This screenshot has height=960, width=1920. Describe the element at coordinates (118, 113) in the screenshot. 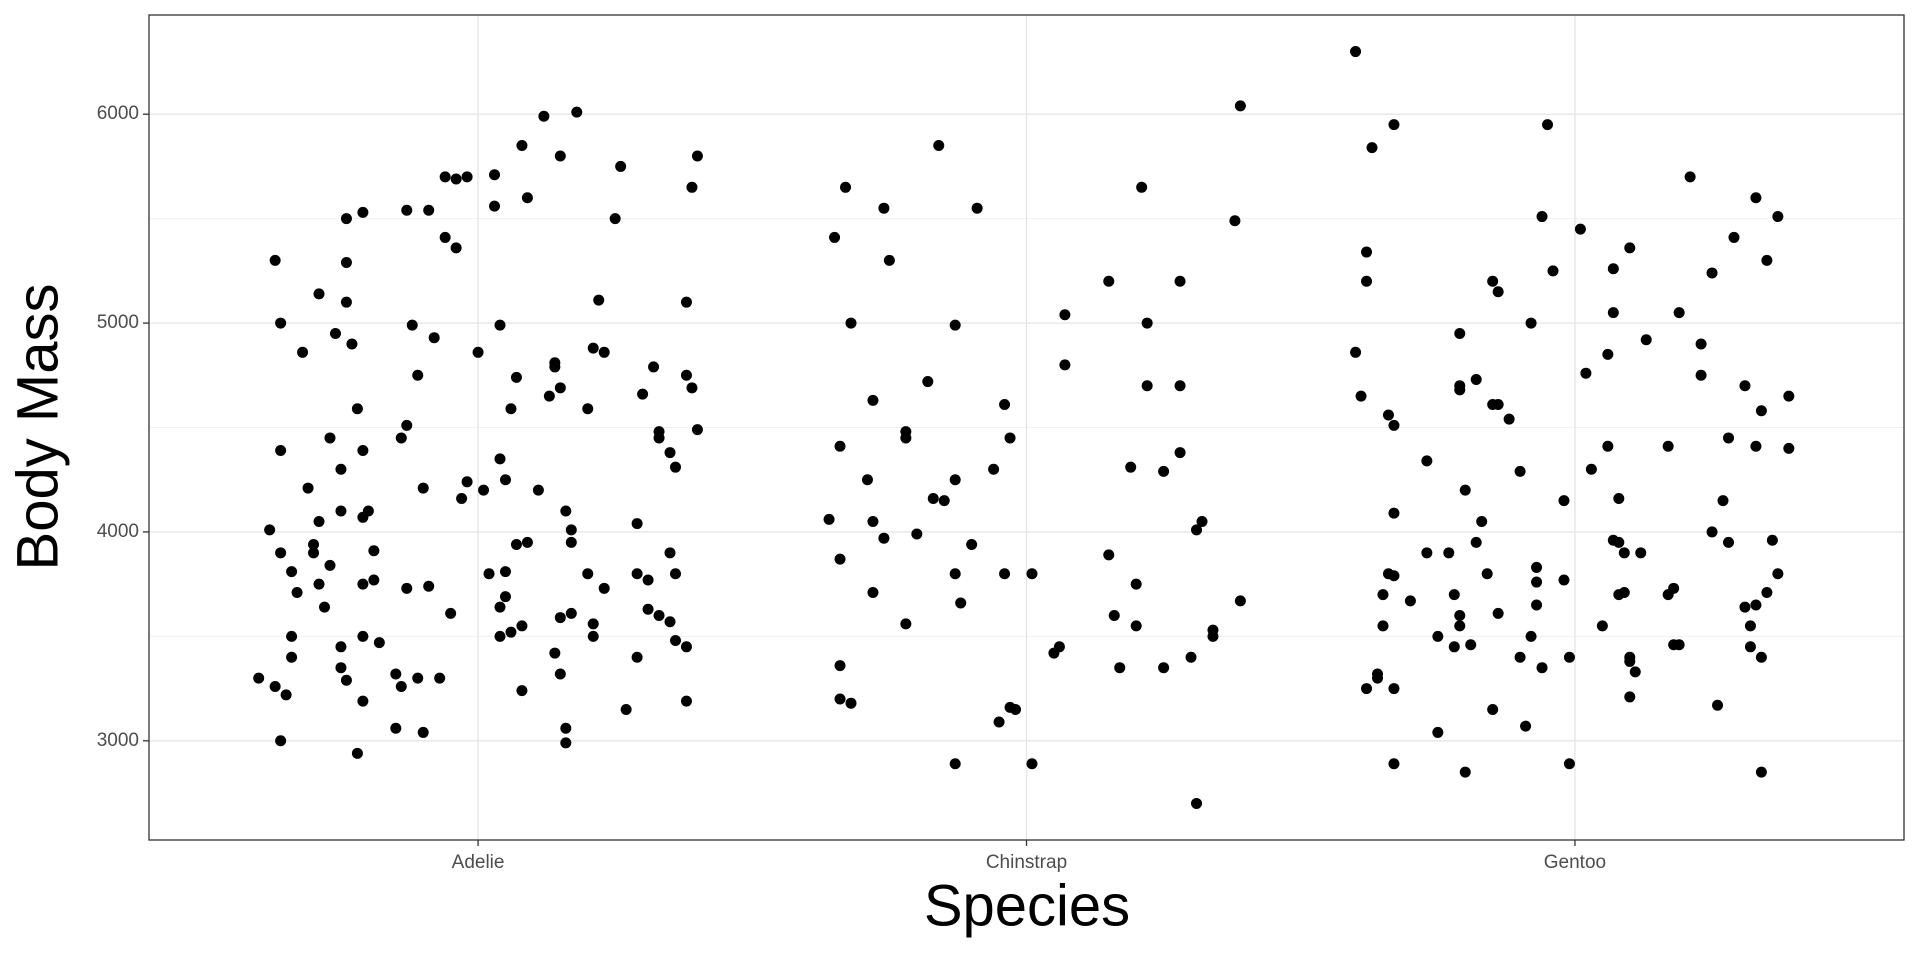

I see `y-tick-label: 6000` at that location.